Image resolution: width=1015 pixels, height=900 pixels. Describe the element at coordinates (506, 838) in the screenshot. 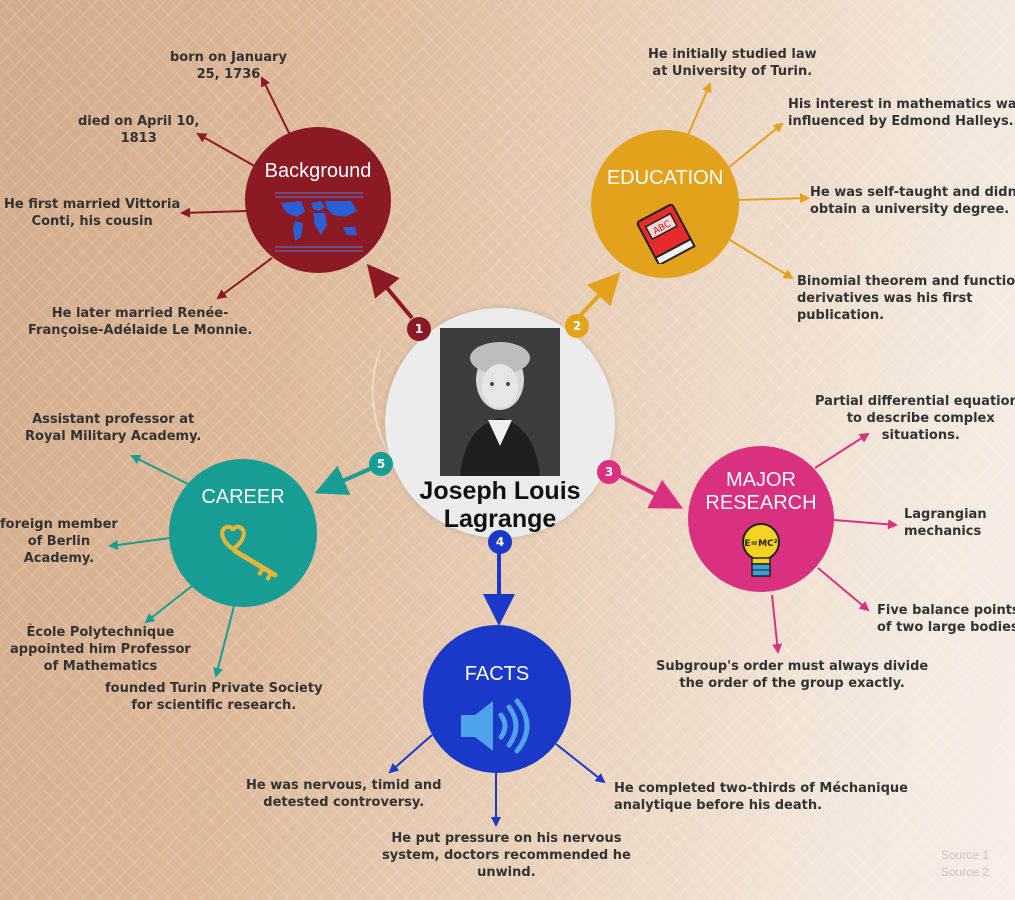

I see `fact-line: He put pressure on his nervous` at that location.